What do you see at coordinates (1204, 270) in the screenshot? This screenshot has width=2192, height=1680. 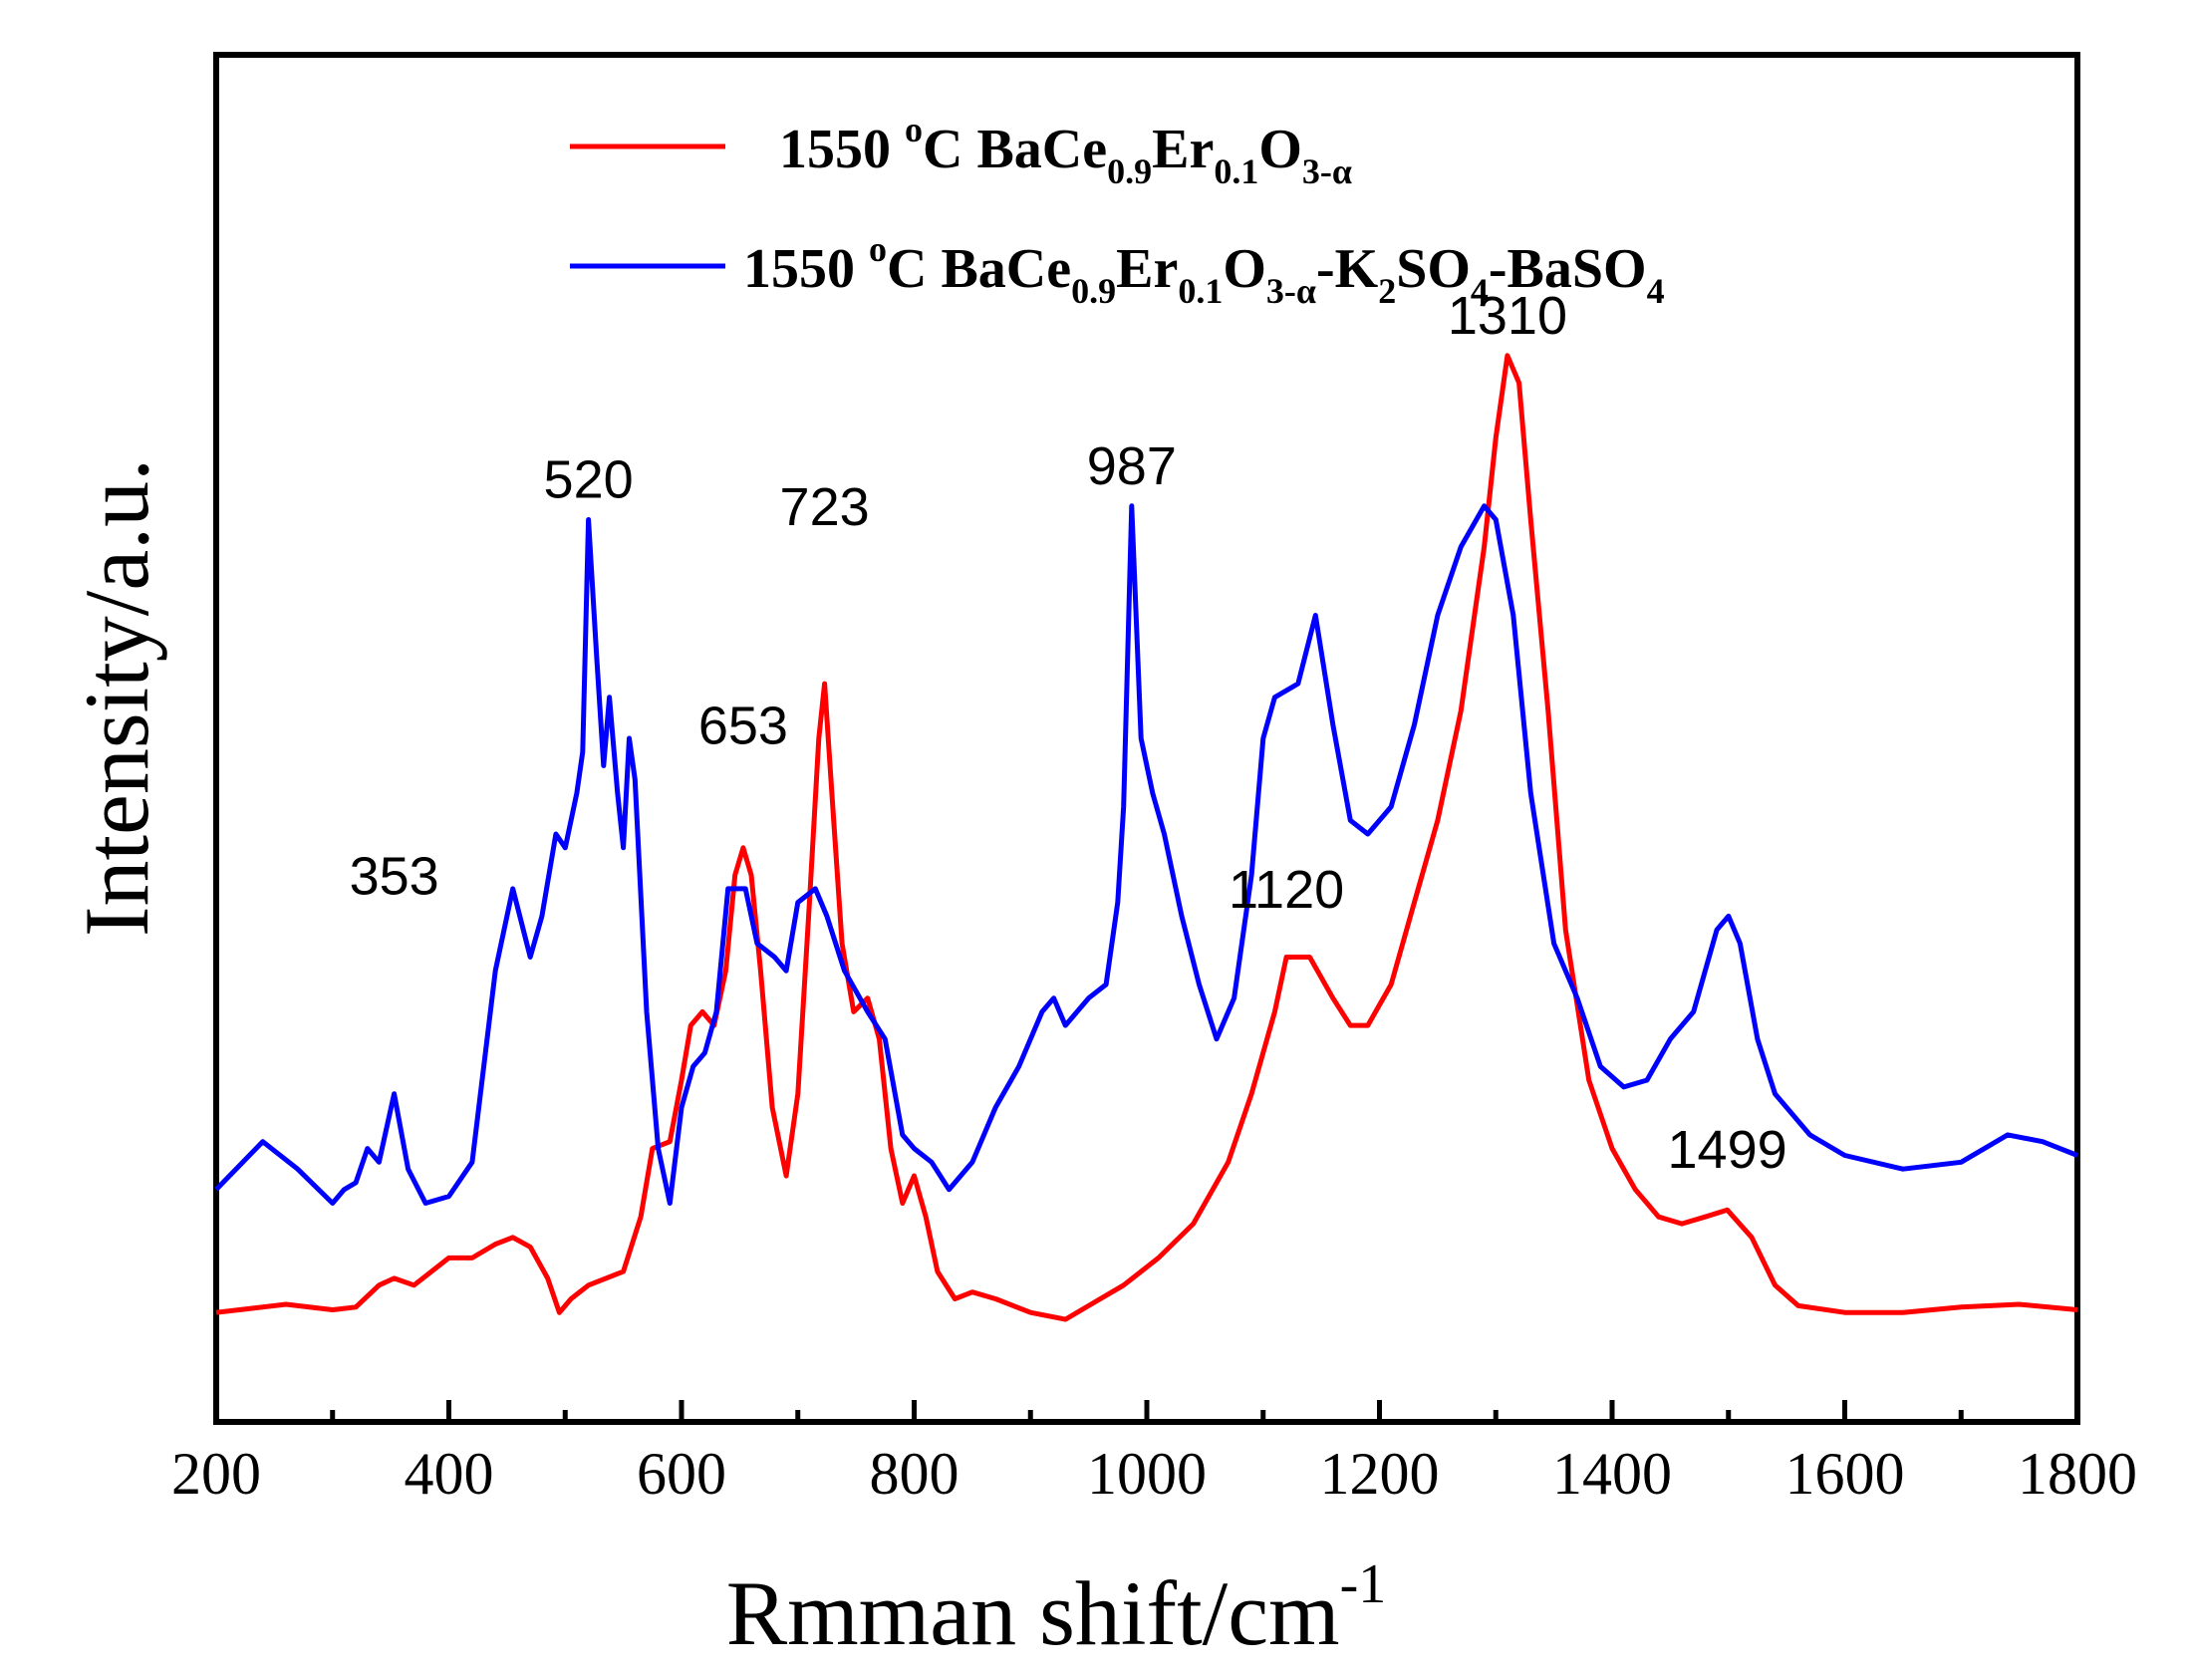 I see `legend-label-2: 1550 oC BaCe0.9Er0.1O3-α-K2SO4-BaSO4` at bounding box center [1204, 270].